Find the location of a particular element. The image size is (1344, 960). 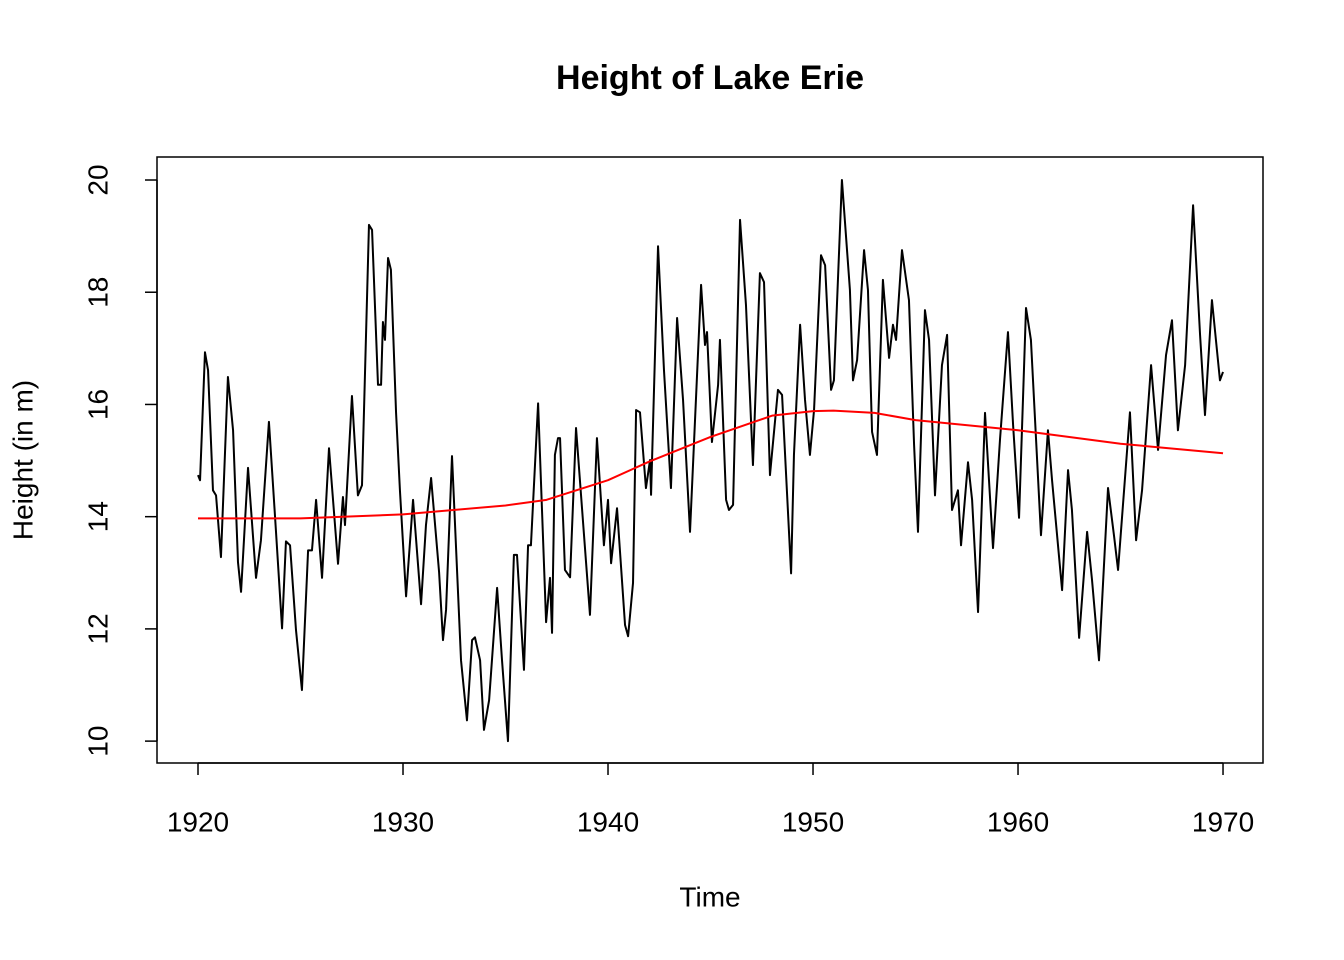

y-tick-label: 18 is located at coordinates (97, 292).